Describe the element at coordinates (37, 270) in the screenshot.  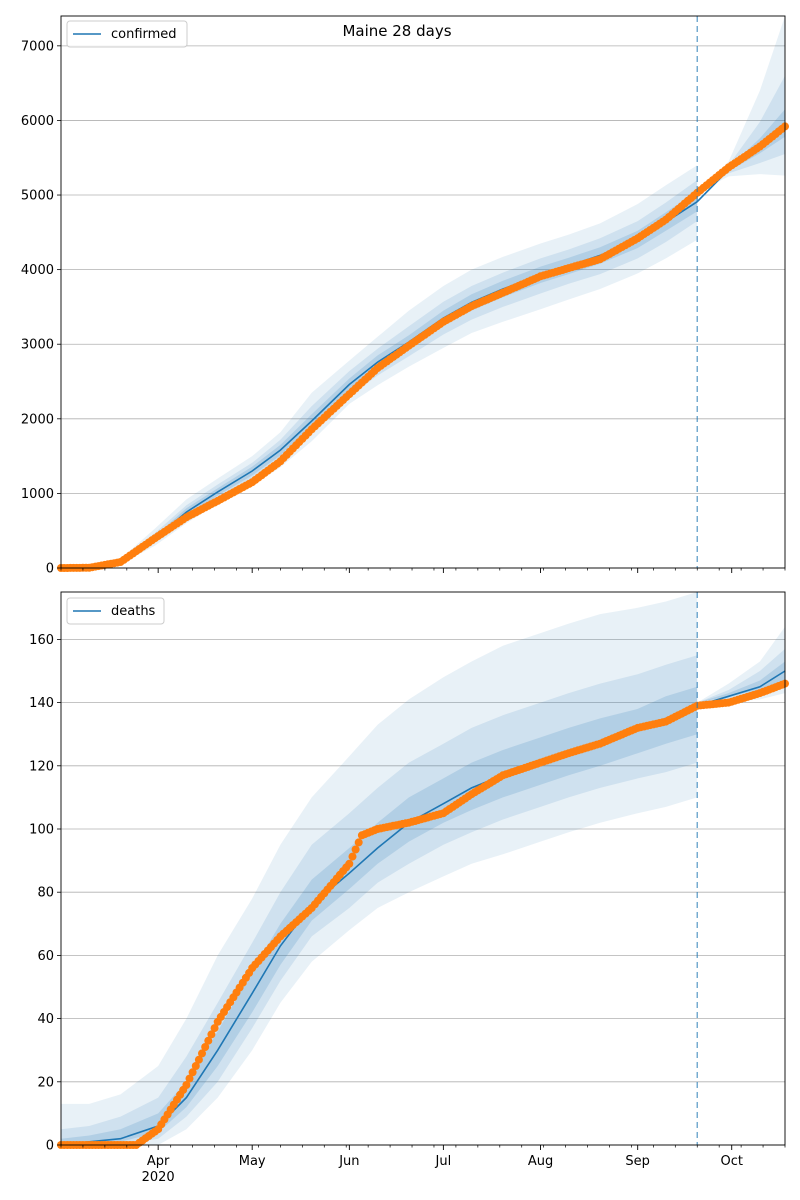
I see `y-tick-label: 4000` at that location.